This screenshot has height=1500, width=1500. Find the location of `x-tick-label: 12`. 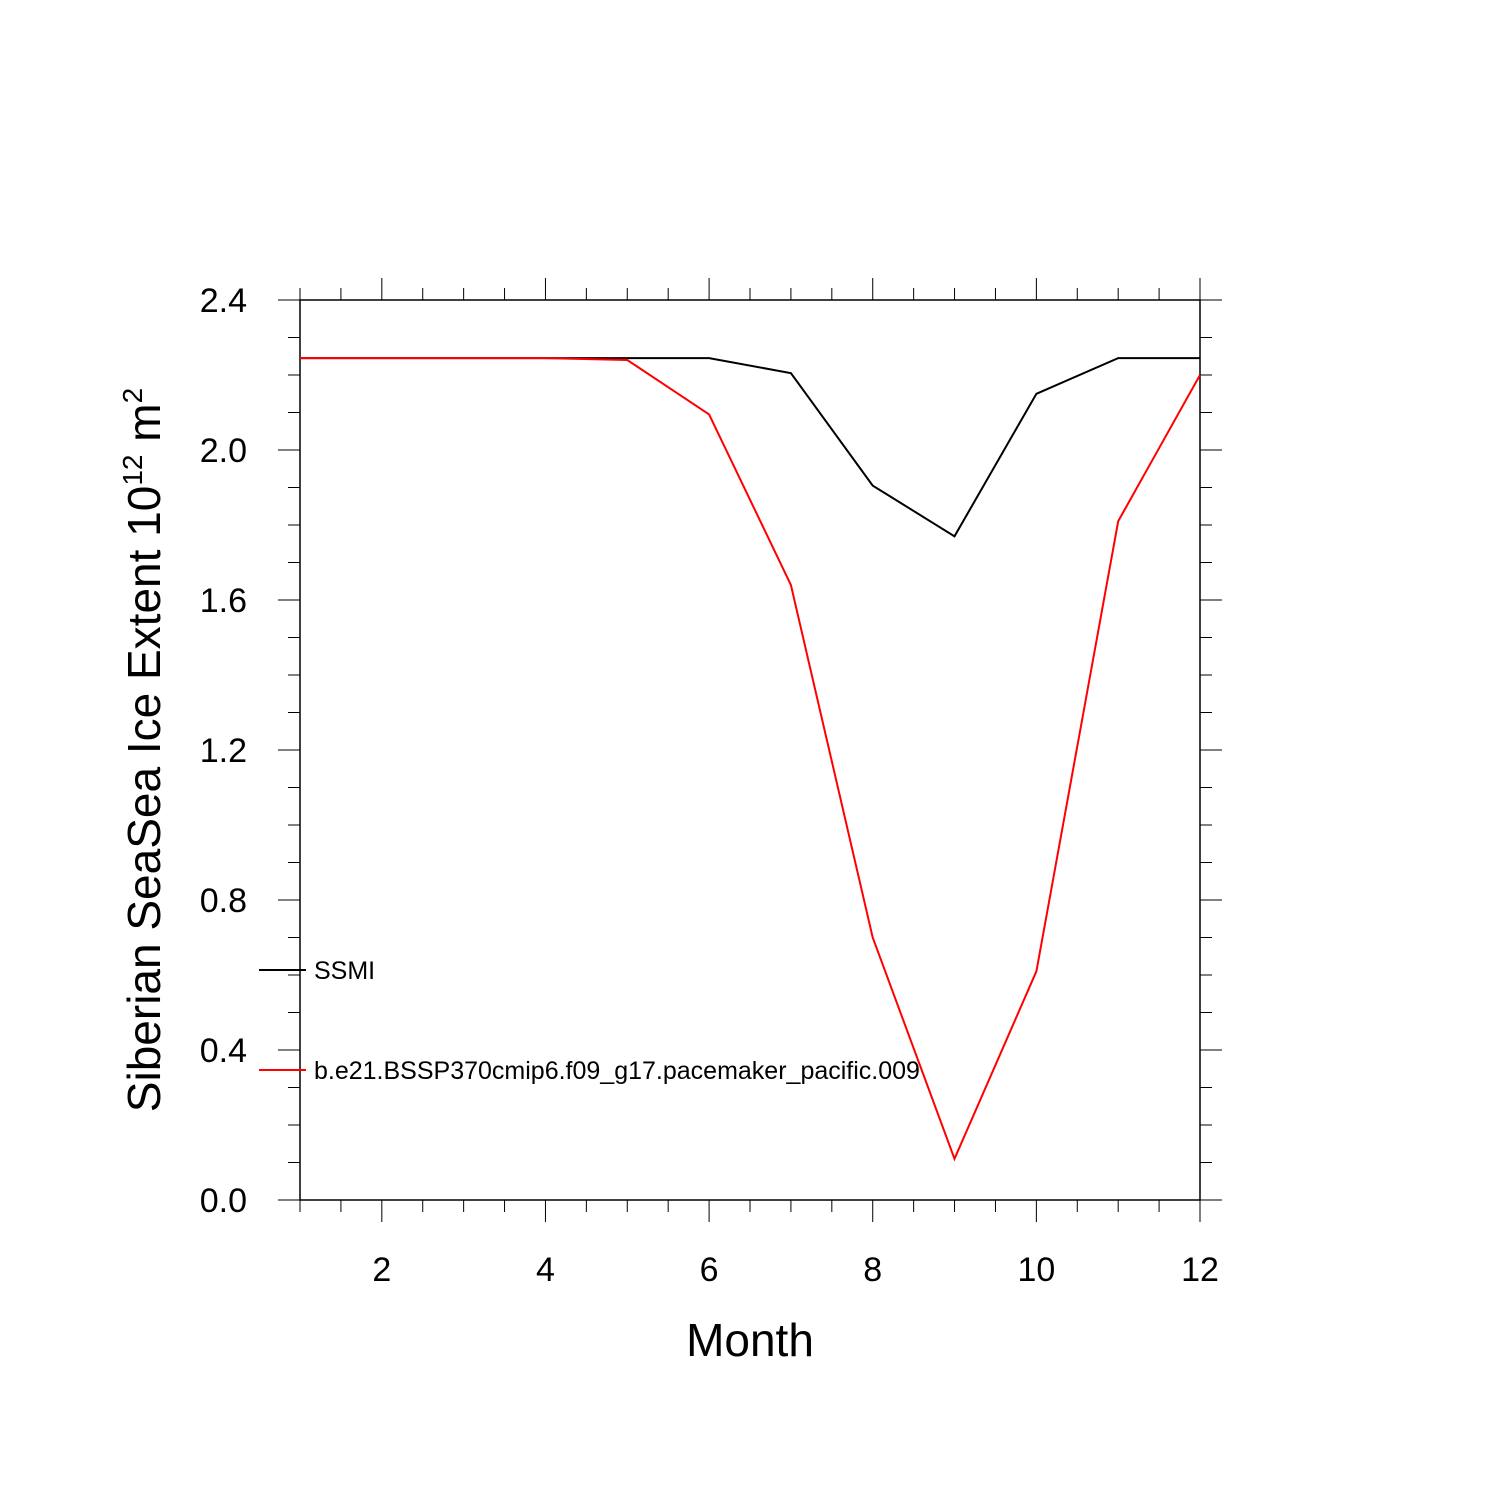

x-tick-label: 12 is located at coordinates (1200, 1270).